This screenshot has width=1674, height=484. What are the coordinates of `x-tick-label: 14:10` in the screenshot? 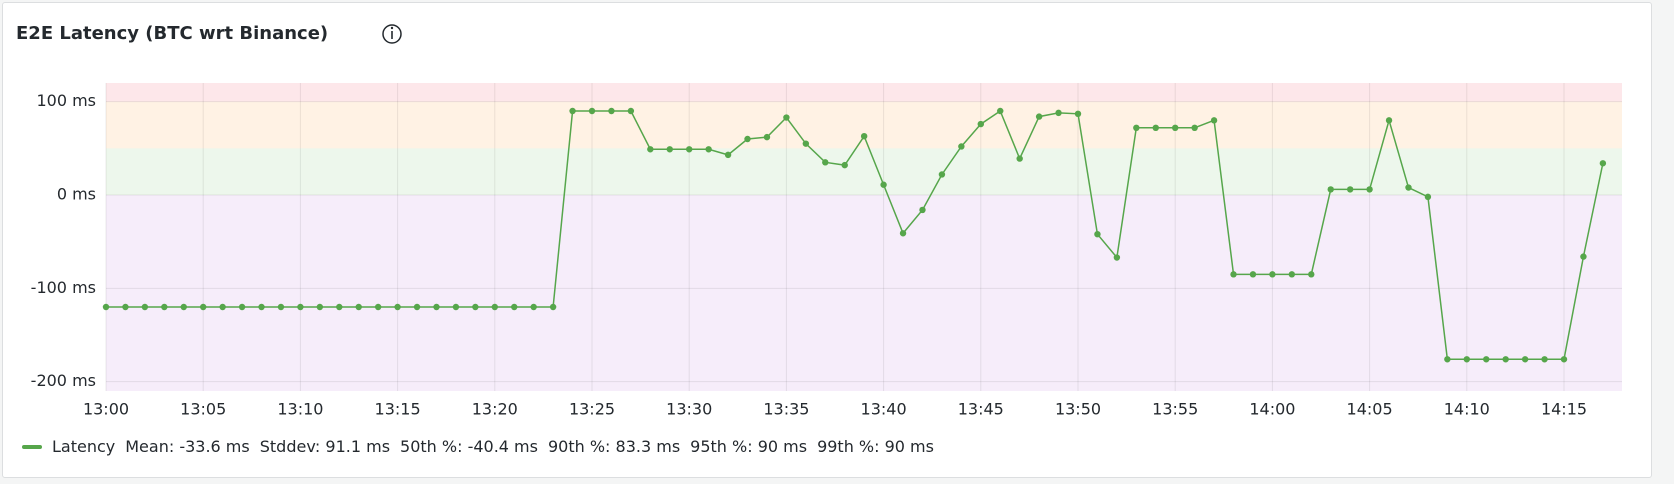 It's located at (1467, 409).